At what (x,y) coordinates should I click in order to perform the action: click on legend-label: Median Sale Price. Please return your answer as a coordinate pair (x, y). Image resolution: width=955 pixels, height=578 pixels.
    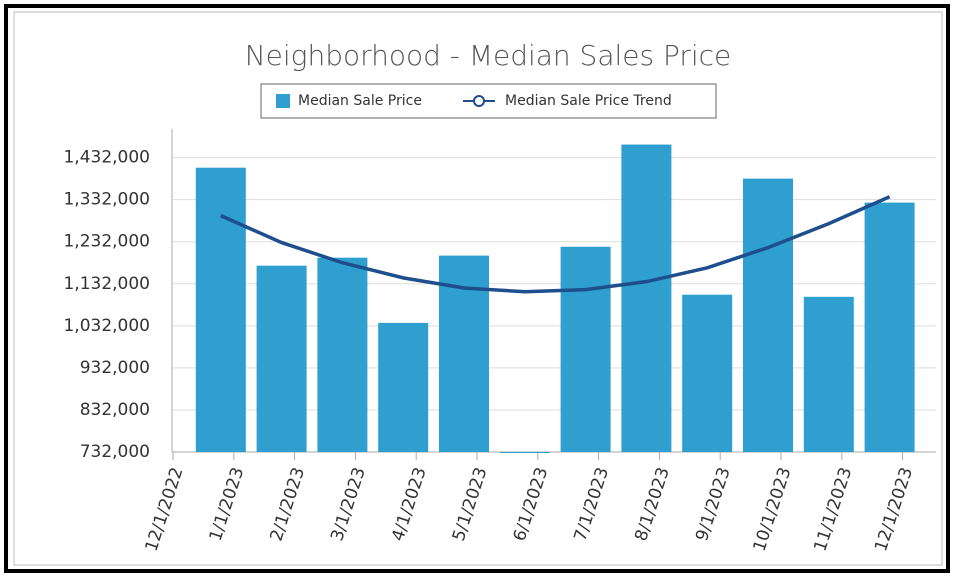
    Looking at the image, I should click on (360, 101).